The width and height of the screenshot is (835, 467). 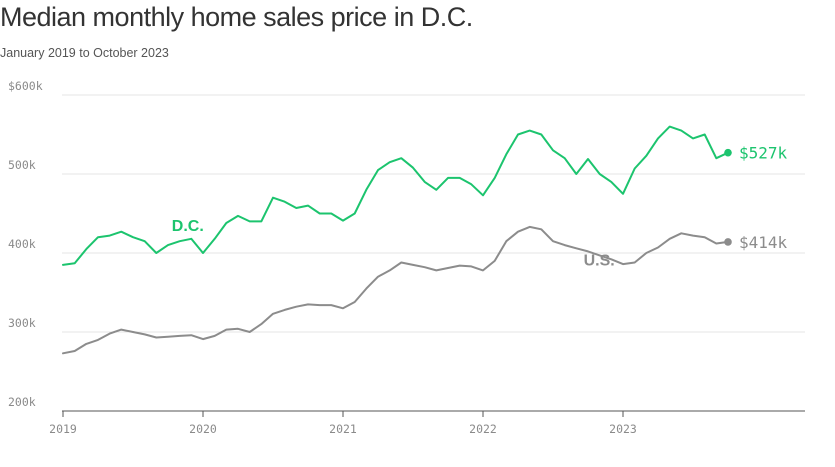 What do you see at coordinates (84, 53) in the screenshot?
I see `chart-subtitle: January 2019 to October 2023` at bounding box center [84, 53].